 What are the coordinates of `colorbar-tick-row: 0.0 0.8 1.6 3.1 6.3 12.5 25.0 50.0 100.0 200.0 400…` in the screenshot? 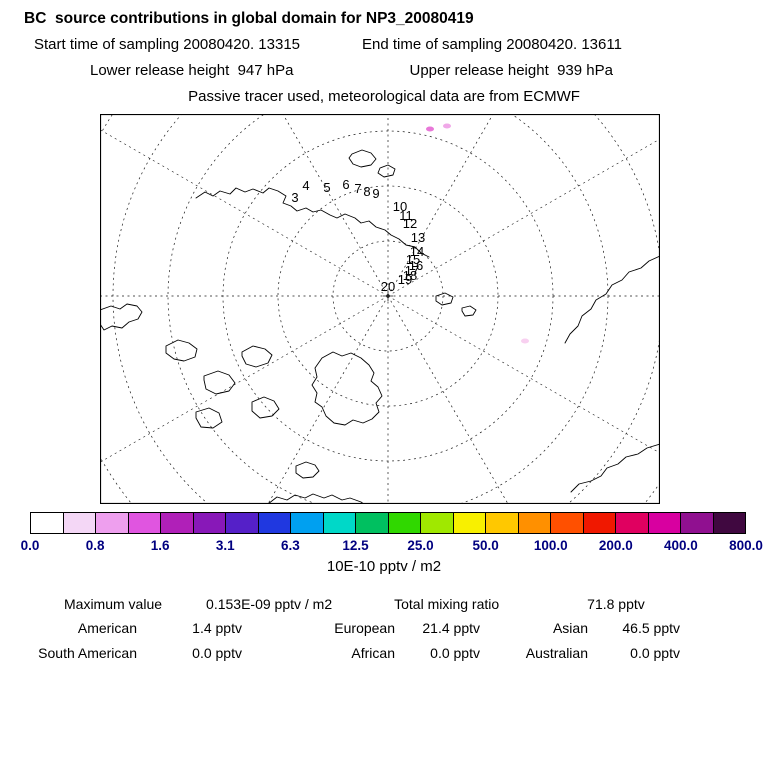 It's located at (392, 547).